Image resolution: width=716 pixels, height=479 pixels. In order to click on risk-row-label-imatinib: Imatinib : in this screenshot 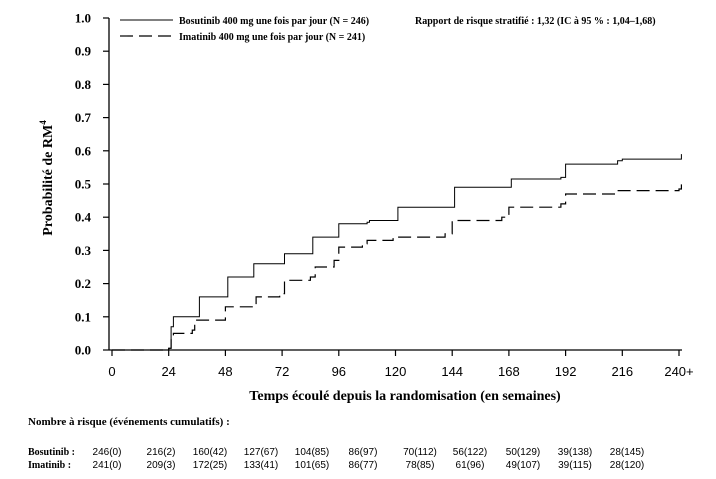, I will do `click(49, 465)`.